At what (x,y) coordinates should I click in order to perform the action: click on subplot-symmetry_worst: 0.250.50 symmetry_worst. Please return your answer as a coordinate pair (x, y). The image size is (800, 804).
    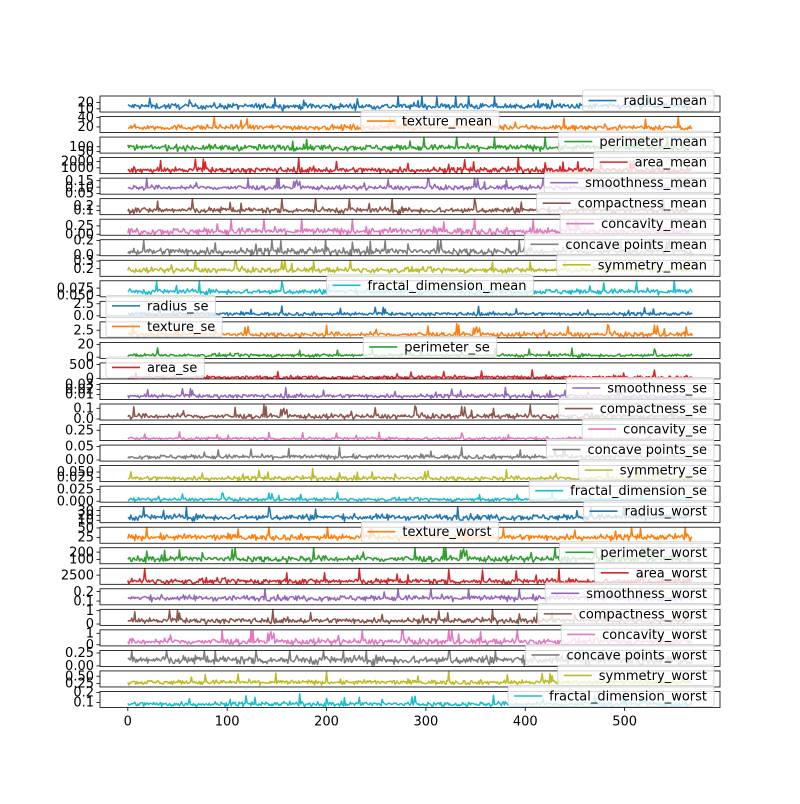
    Looking at the image, I should click on (393, 678).